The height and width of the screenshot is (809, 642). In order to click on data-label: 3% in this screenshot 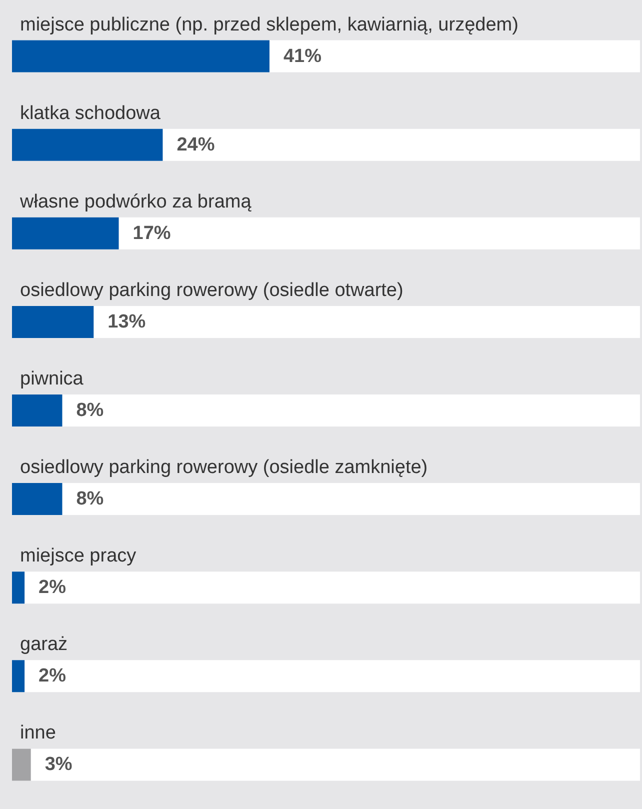, I will do `click(58, 765)`.